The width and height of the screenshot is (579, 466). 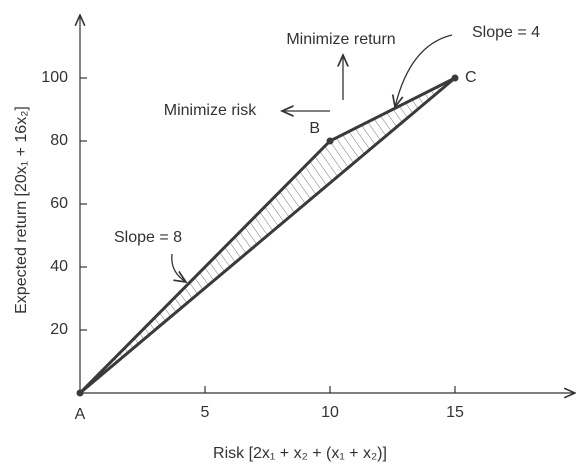 What do you see at coordinates (59, 266) in the screenshot?
I see `y-tick-label: 40` at bounding box center [59, 266].